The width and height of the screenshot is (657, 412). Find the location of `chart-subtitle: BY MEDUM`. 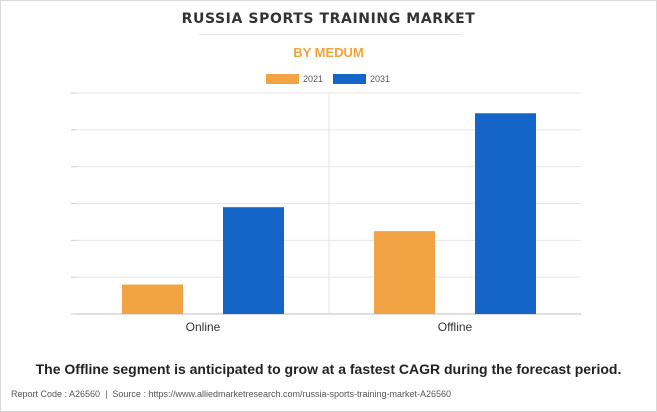

chart-subtitle: BY MEDUM is located at coordinates (328, 52).